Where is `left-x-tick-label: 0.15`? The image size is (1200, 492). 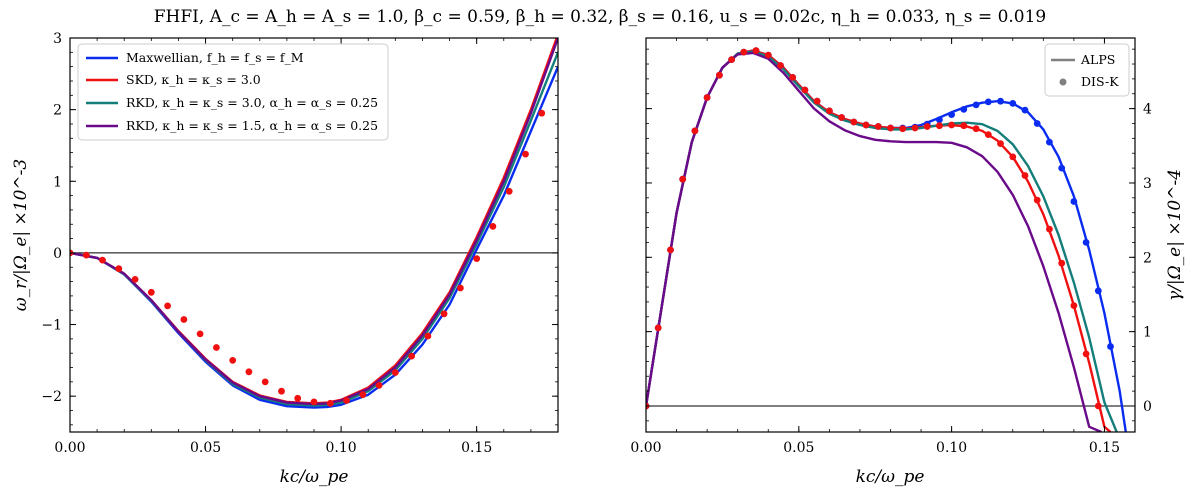
left-x-tick-label: 0.15 is located at coordinates (476, 448).